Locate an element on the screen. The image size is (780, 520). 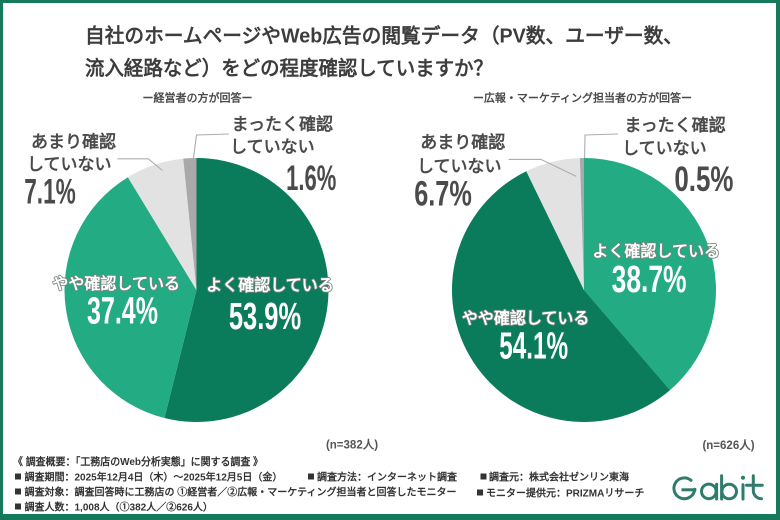
svg-text: 53.9% is located at coordinates (265, 316).